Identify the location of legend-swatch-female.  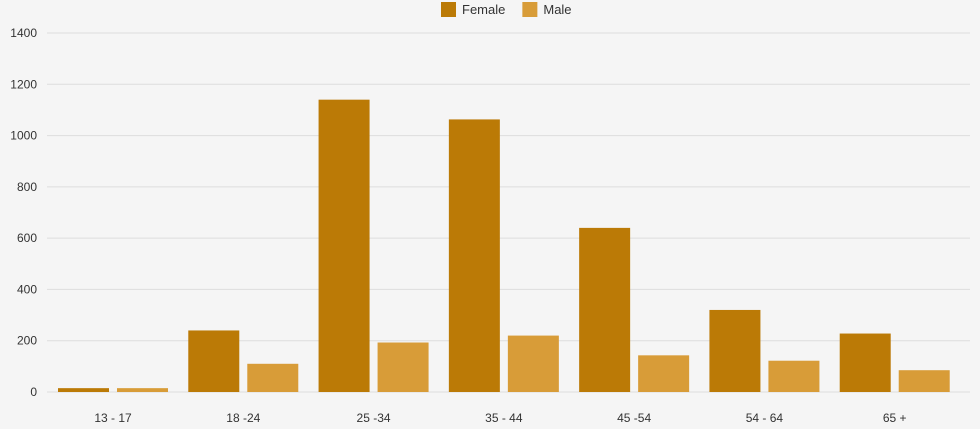
(448, 9).